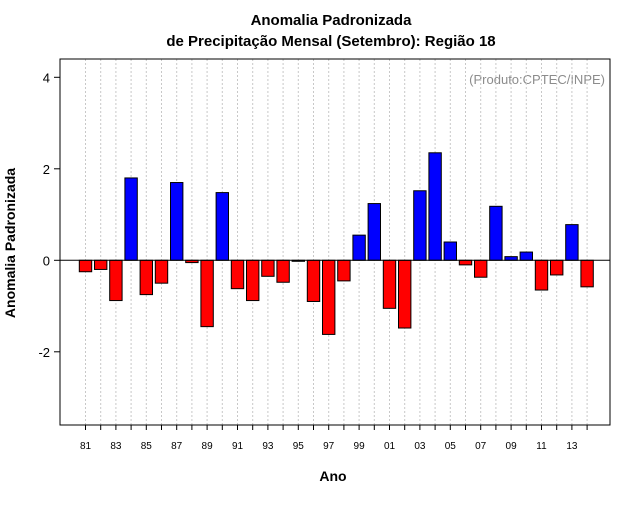 This screenshot has width=640, height=505. I want to click on x-tick-label: 99, so click(360, 446).